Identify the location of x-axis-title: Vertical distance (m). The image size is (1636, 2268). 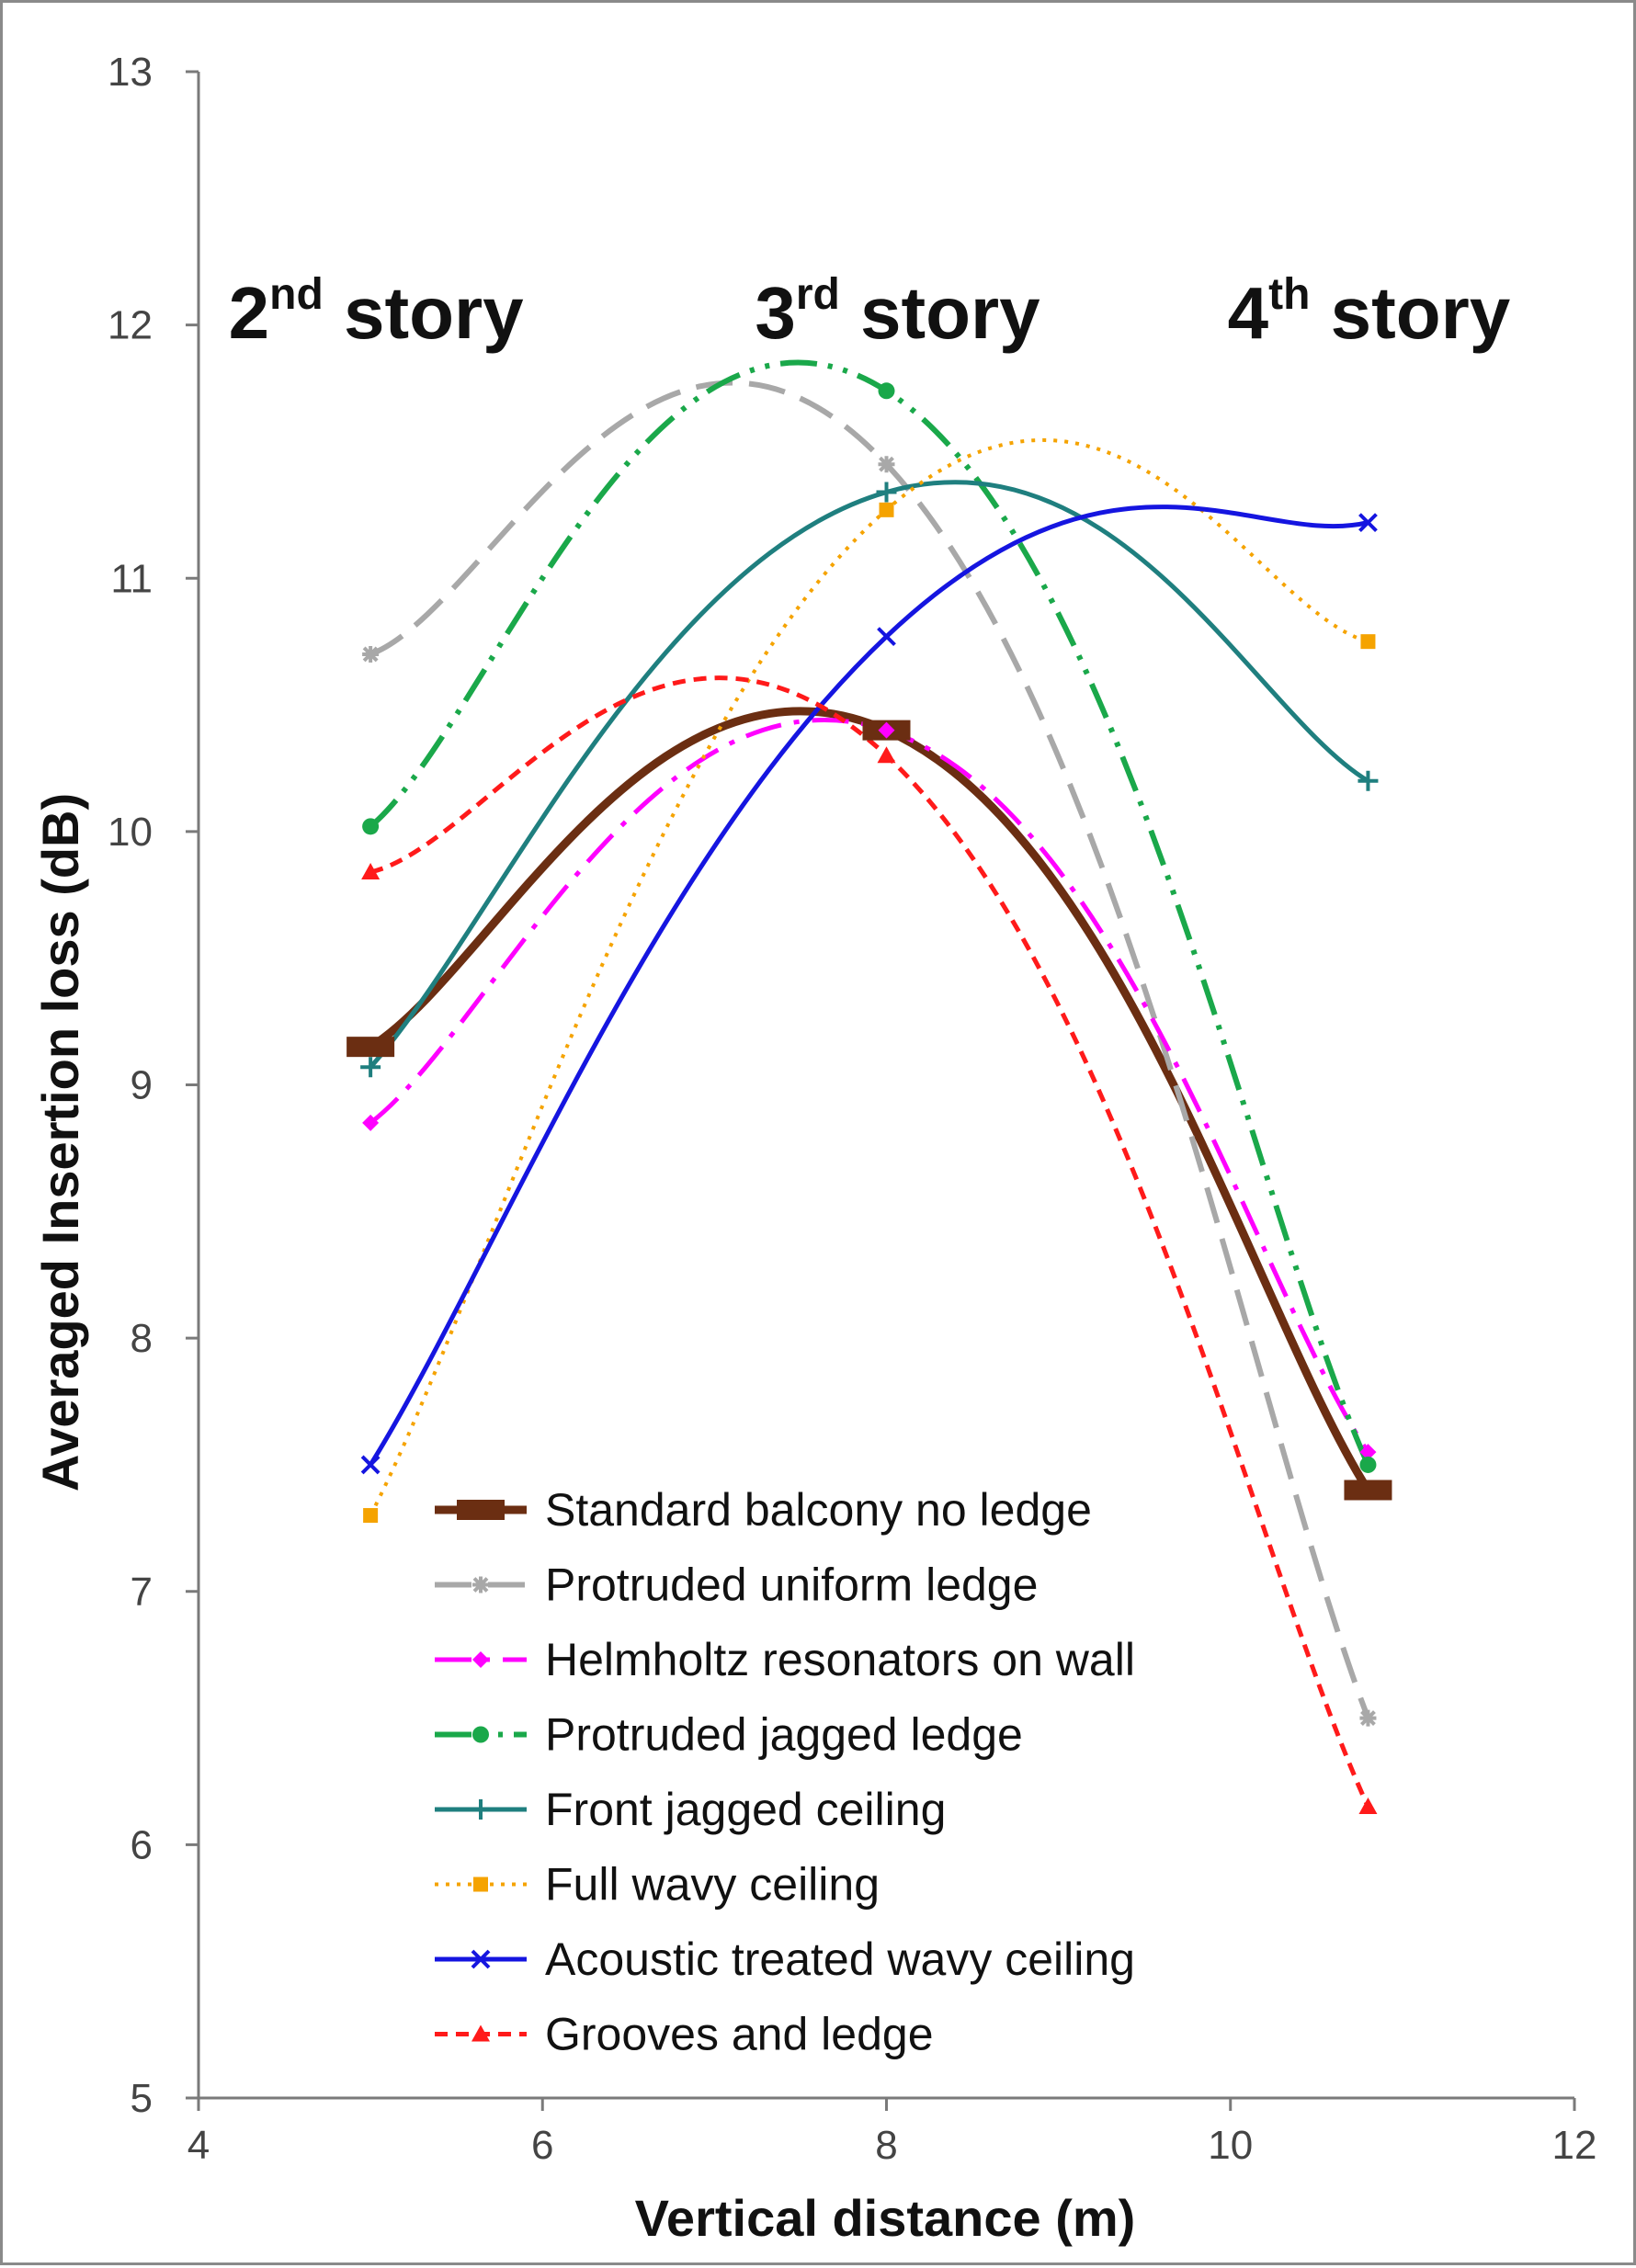
(885, 2218).